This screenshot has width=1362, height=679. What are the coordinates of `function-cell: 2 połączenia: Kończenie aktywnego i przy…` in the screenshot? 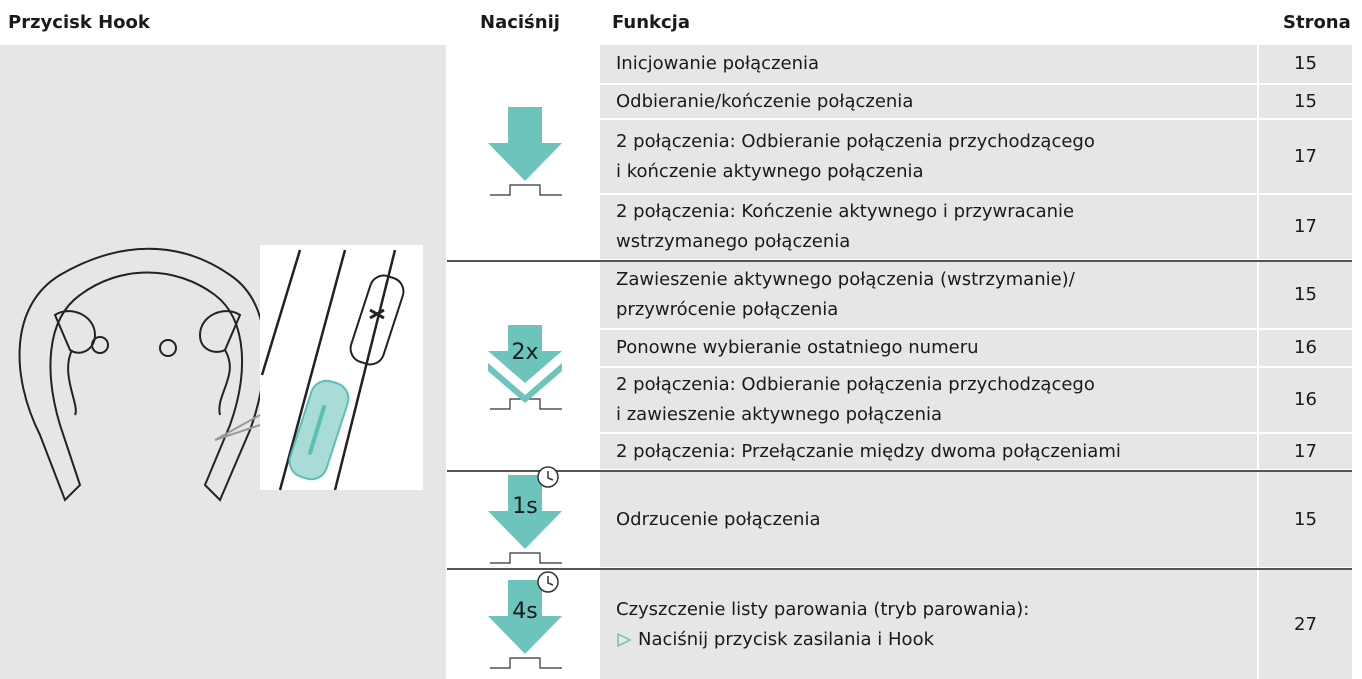 It's located at (928, 227).